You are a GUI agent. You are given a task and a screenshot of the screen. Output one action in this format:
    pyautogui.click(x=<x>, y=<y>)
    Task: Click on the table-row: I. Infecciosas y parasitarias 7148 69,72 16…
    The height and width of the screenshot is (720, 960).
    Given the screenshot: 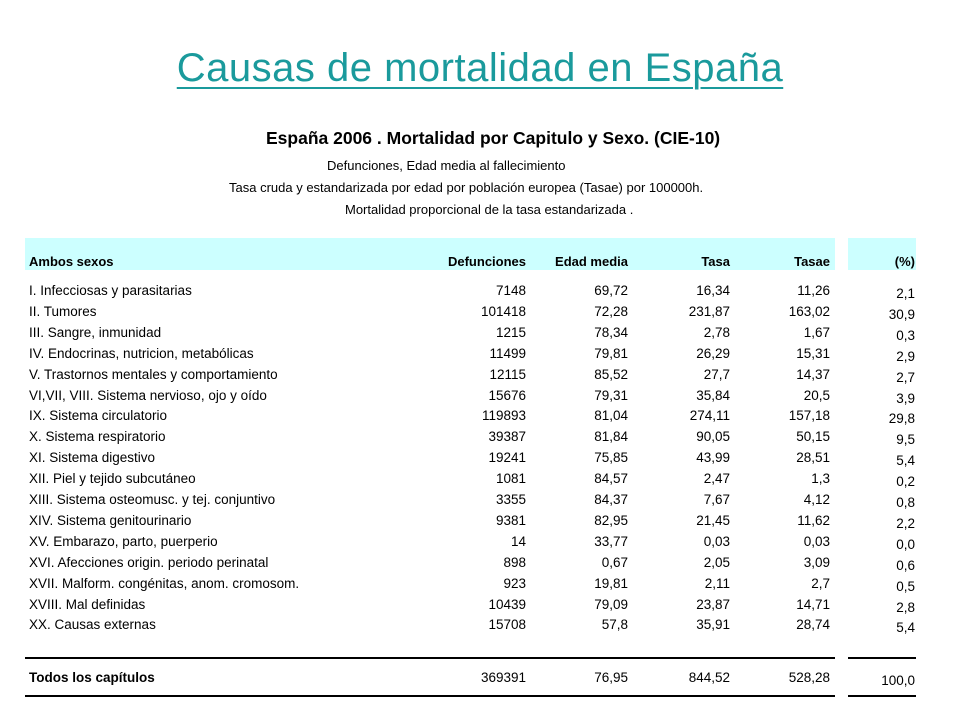 What is the action you would take?
    pyautogui.click(x=480, y=293)
    